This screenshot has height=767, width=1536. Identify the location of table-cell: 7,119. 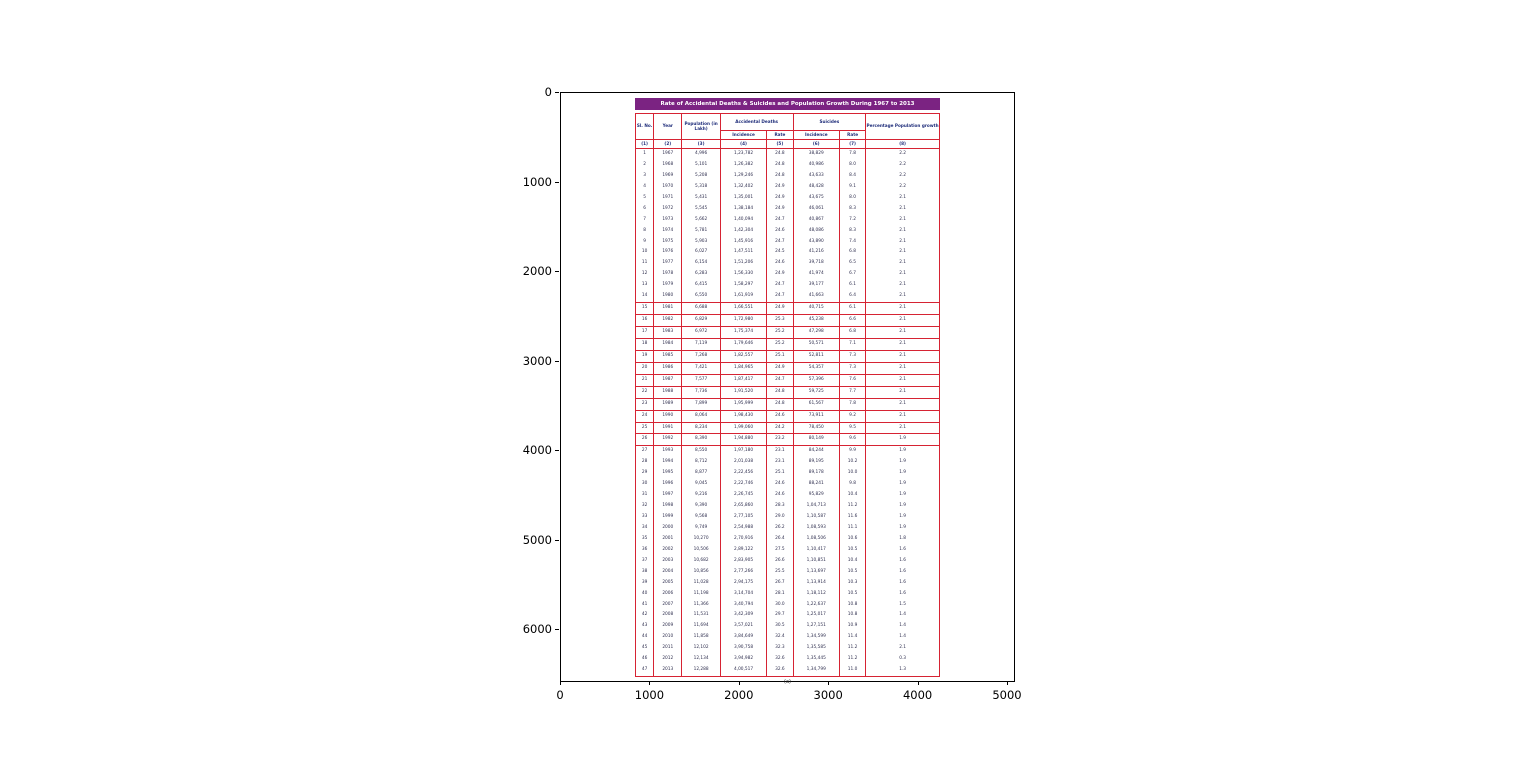
(701, 344).